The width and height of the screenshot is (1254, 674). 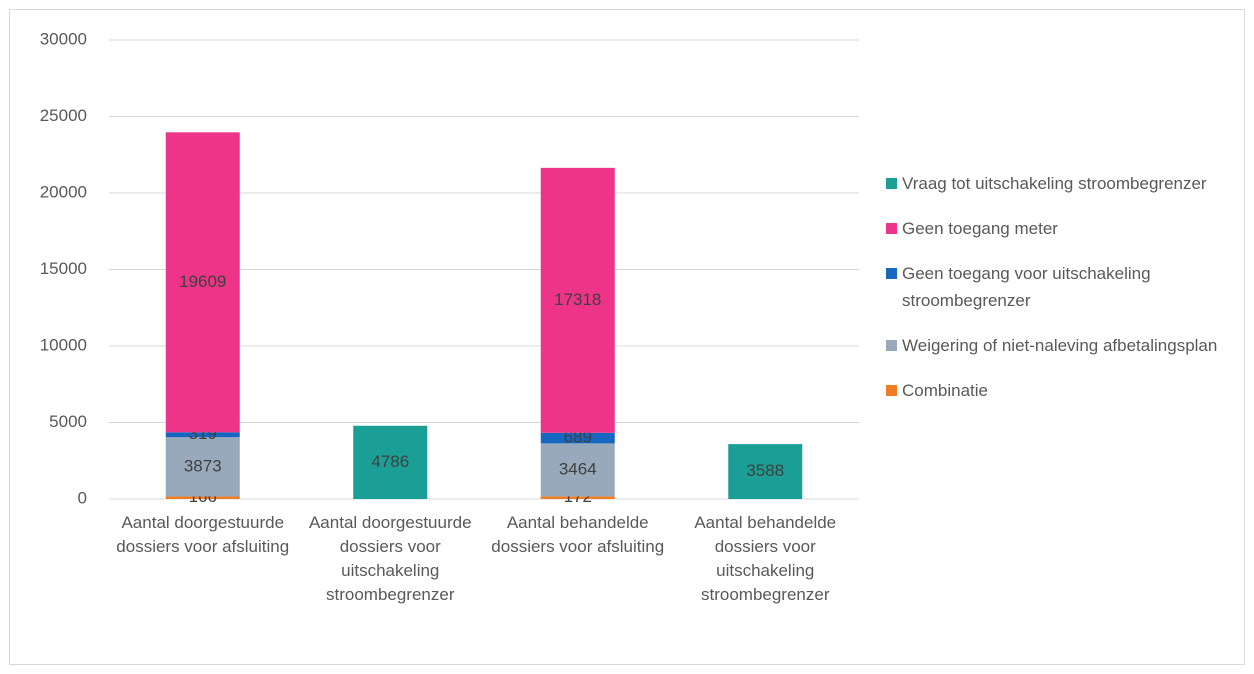 I want to click on legend-label: Geen toegang meter, so click(x=980, y=228).